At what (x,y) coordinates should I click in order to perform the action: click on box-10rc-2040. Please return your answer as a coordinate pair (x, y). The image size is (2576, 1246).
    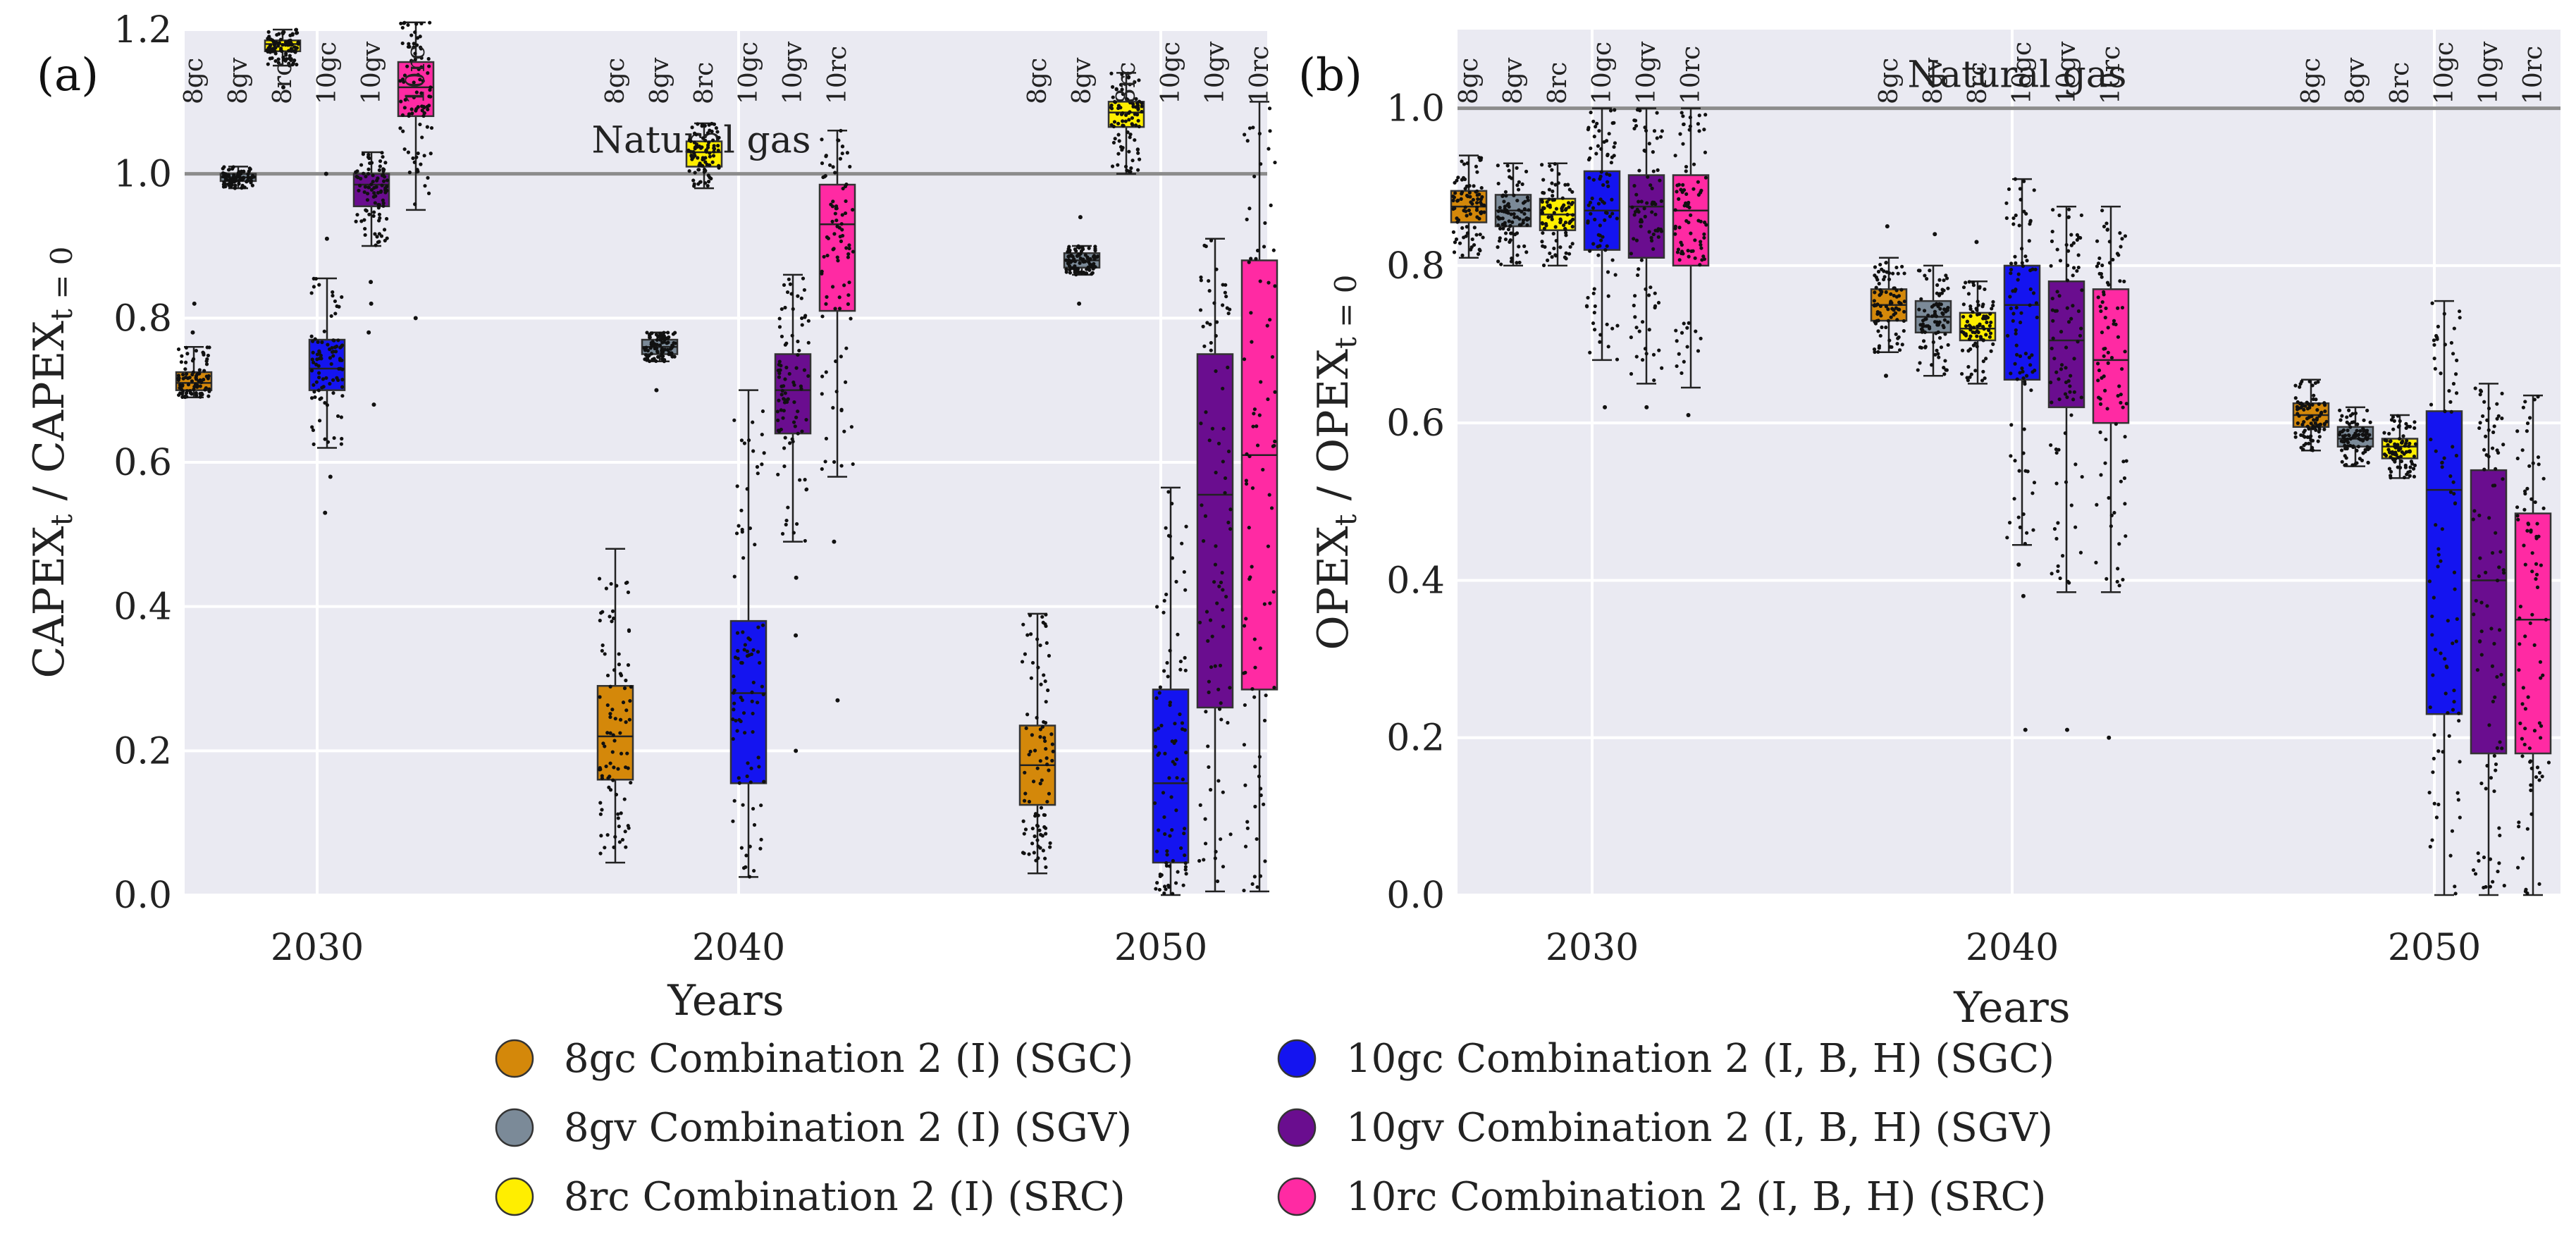
    Looking at the image, I should click on (837, 416).